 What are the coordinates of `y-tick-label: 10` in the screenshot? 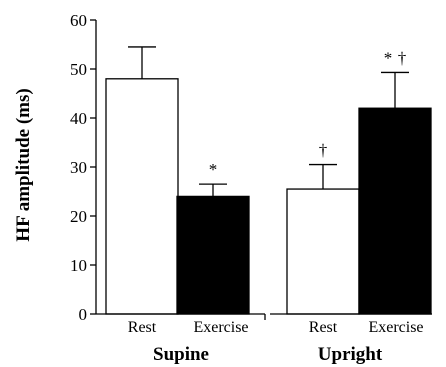 It's located at (78, 265).